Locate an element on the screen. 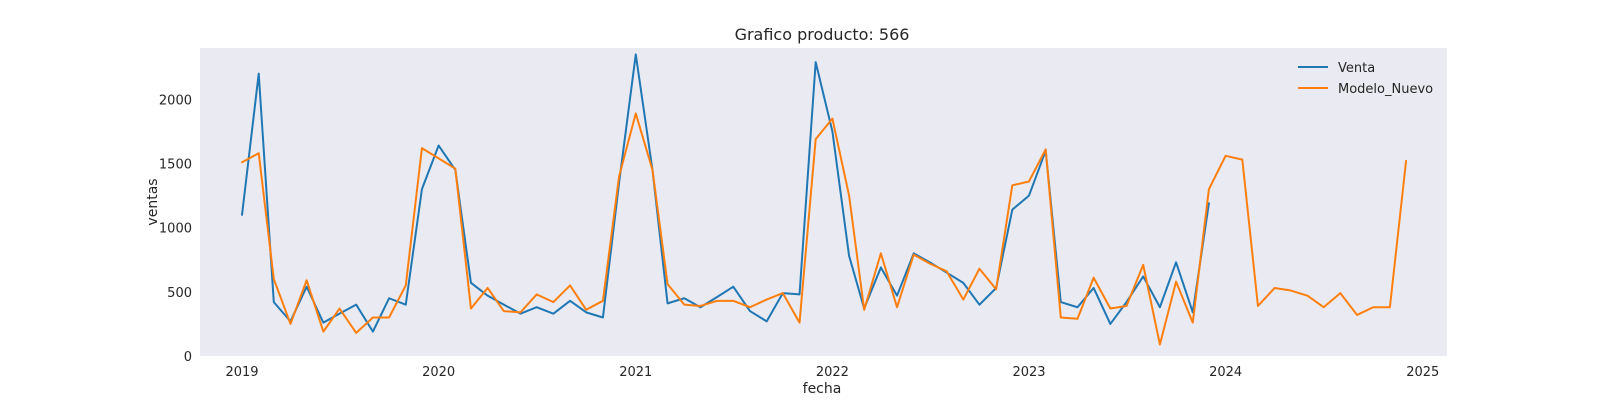 The image size is (1600, 400). y-tick-label: 1500 is located at coordinates (175, 165).